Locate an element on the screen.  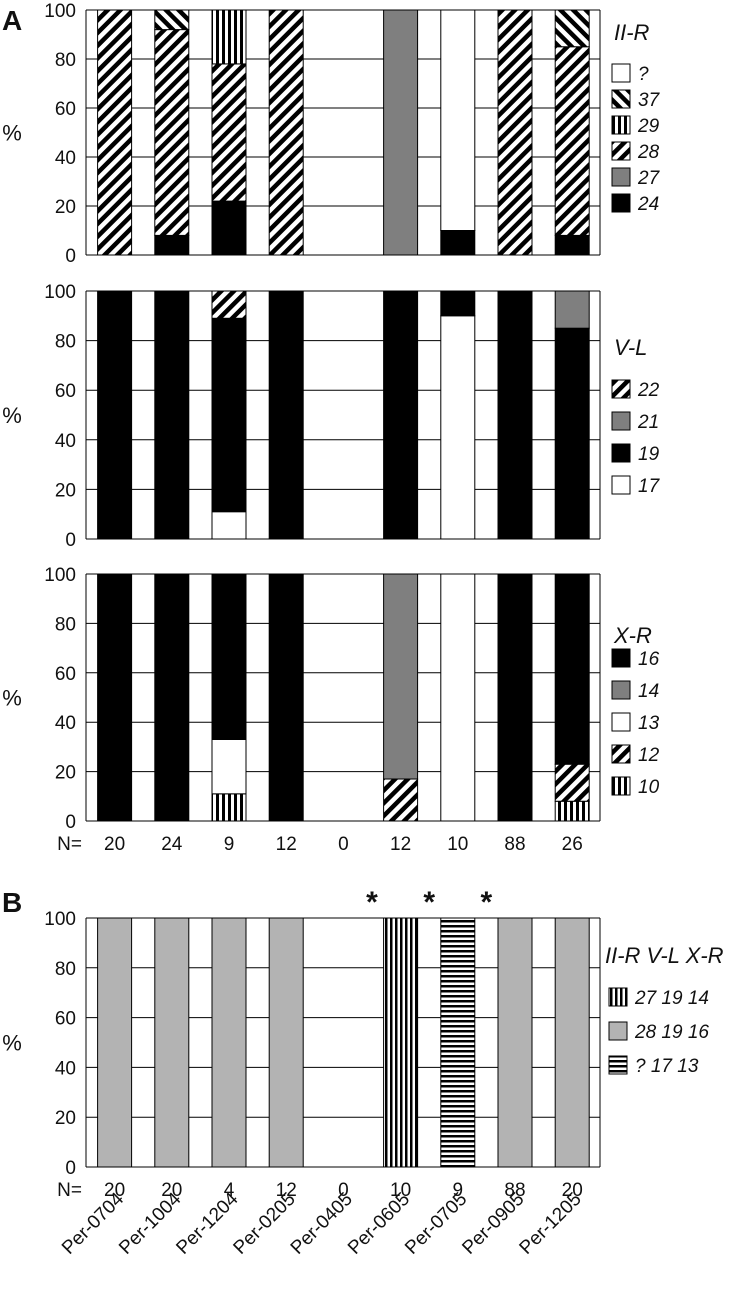
legend-label: ? 17 13 is located at coordinates (667, 1066).